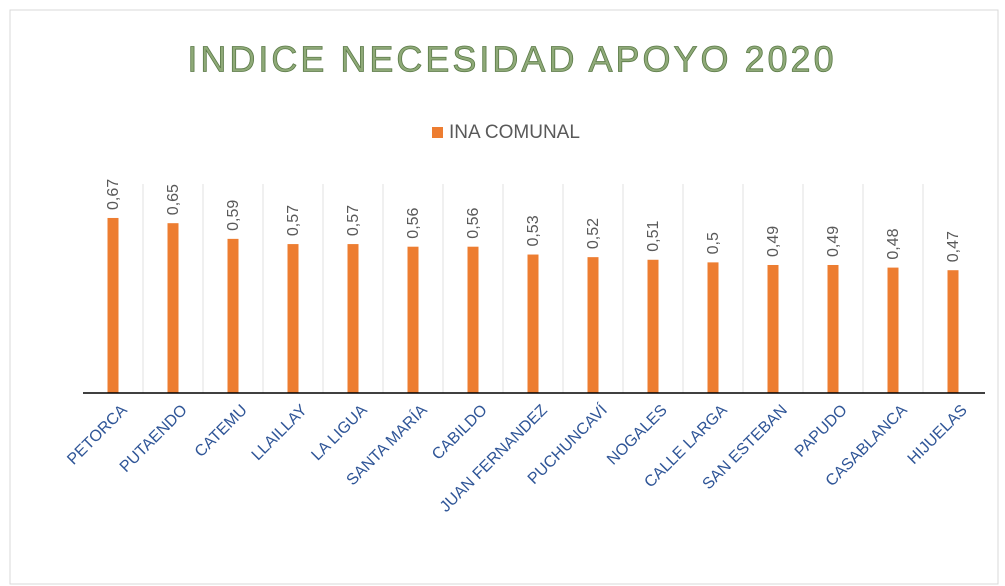 Image resolution: width=1005 pixels, height=586 pixels. What do you see at coordinates (233, 215) in the screenshot?
I see `value-label: 0,59` at bounding box center [233, 215].